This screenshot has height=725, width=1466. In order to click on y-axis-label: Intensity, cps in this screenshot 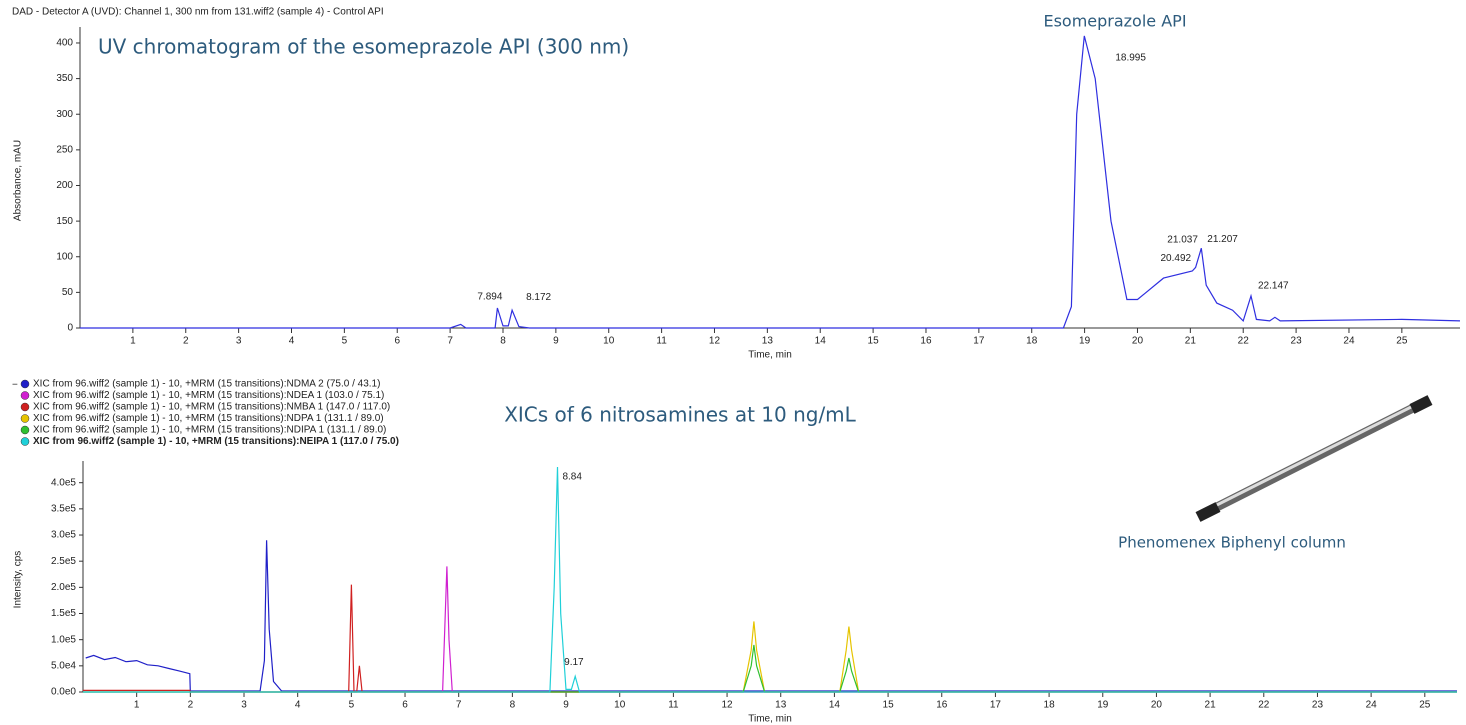, I will do `click(18, 580)`.